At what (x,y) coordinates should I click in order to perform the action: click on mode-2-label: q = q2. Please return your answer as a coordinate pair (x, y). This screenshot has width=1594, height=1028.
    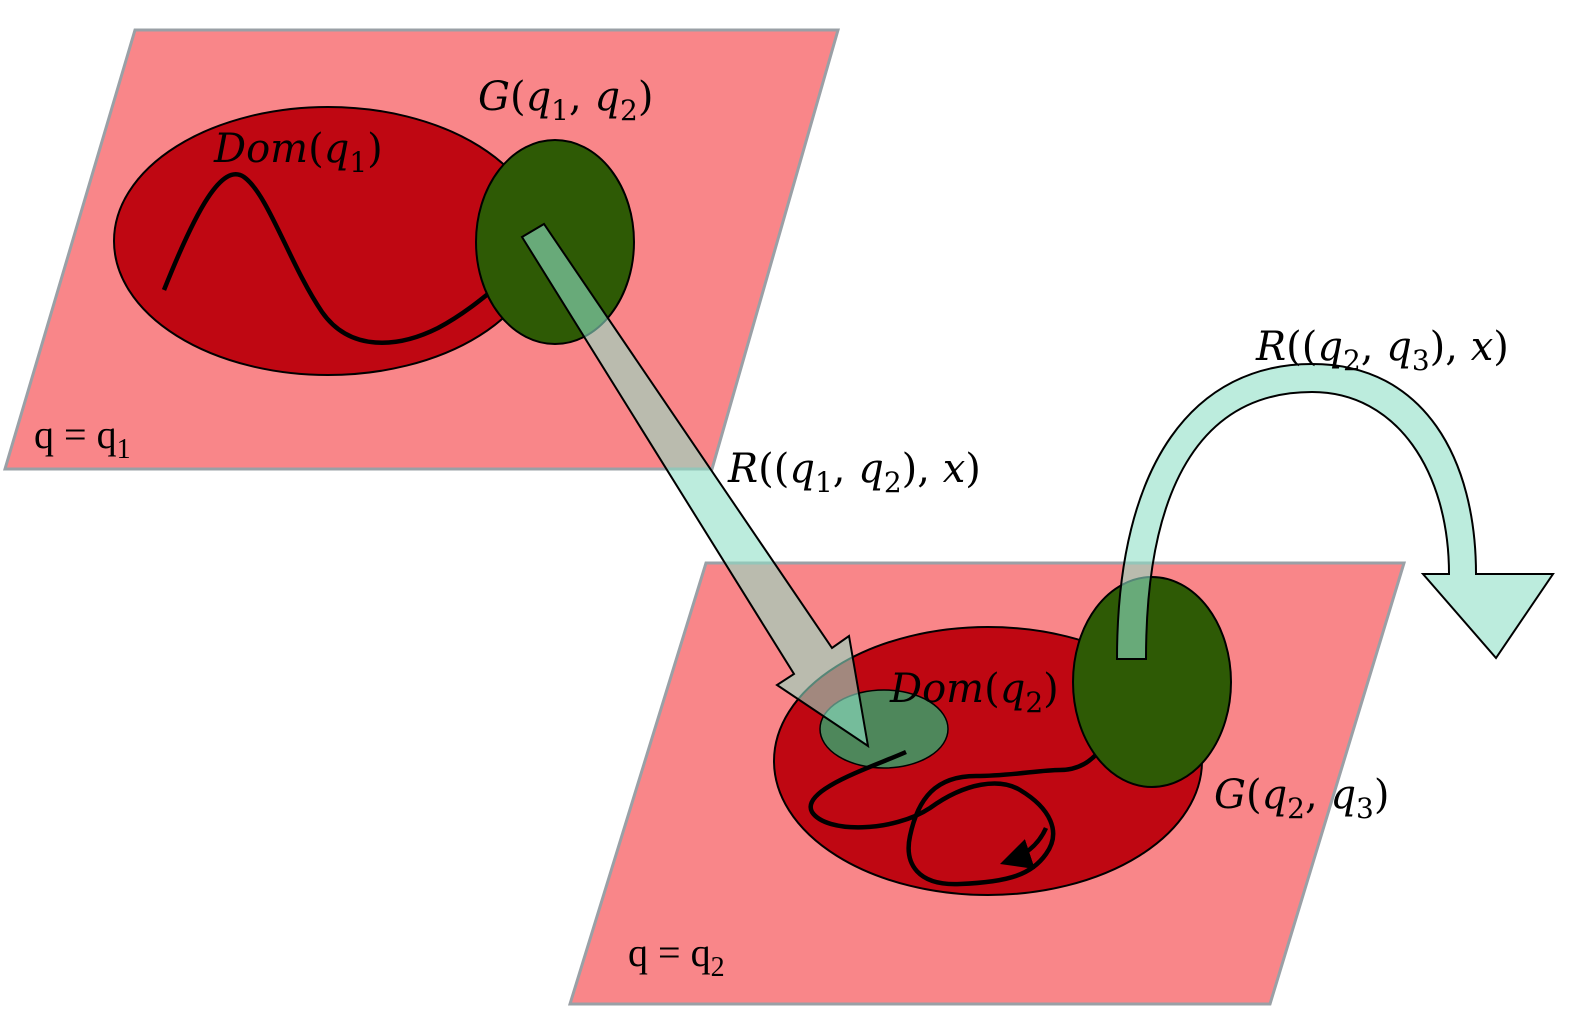
    Looking at the image, I should click on (676, 956).